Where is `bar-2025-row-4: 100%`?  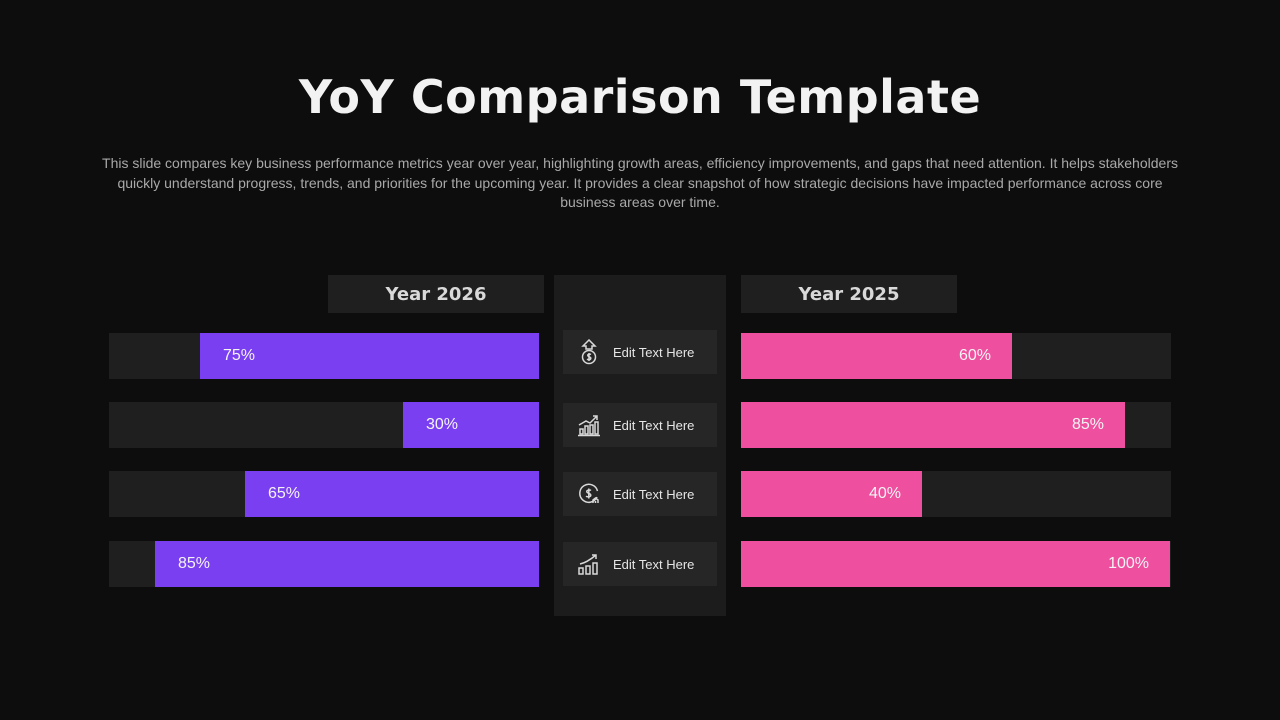
bar-2025-row-4: 100% is located at coordinates (955, 564).